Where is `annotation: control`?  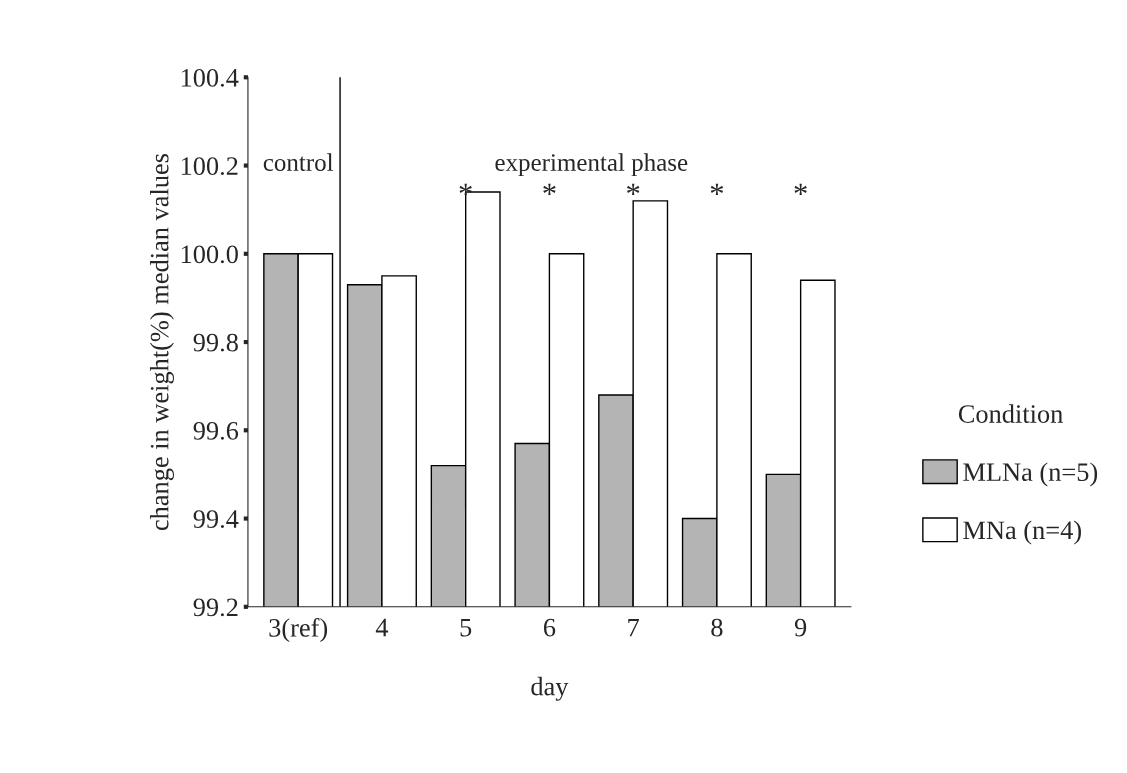
annotation: control is located at coordinates (298, 162).